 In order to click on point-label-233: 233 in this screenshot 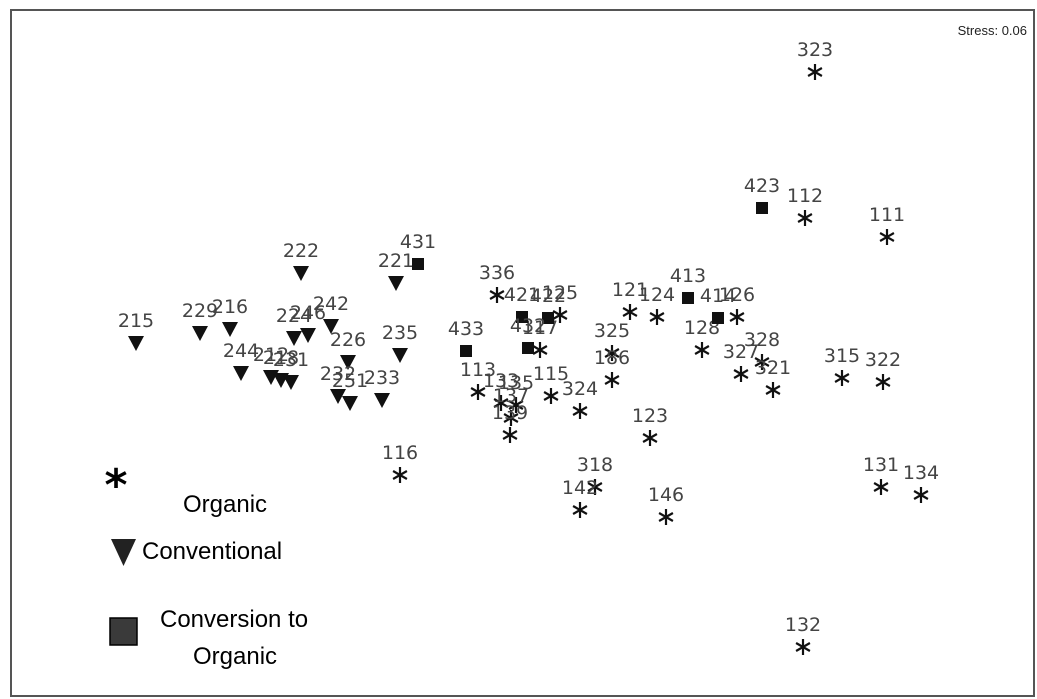, I will do `click(382, 378)`.